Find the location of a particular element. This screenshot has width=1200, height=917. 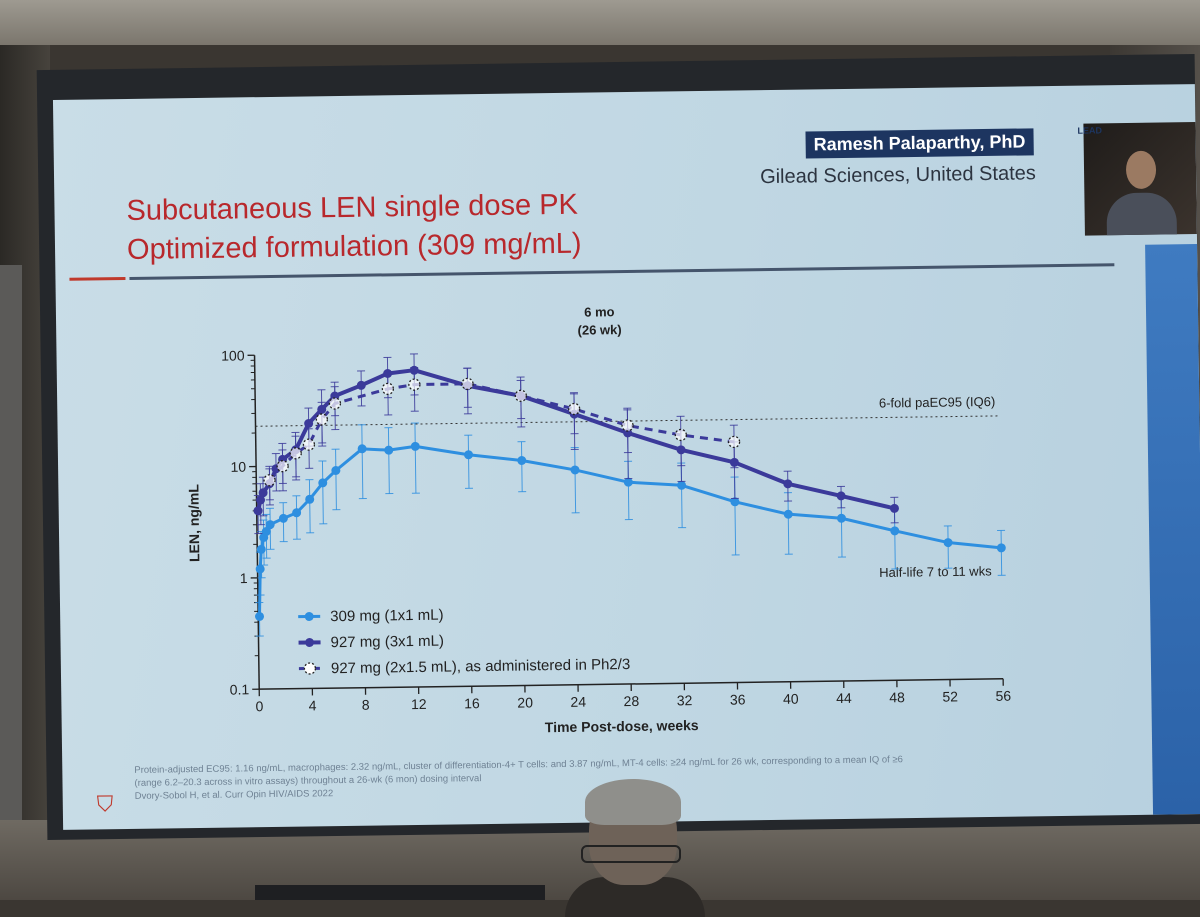

y-tick-label: 10 is located at coordinates (238, 467).